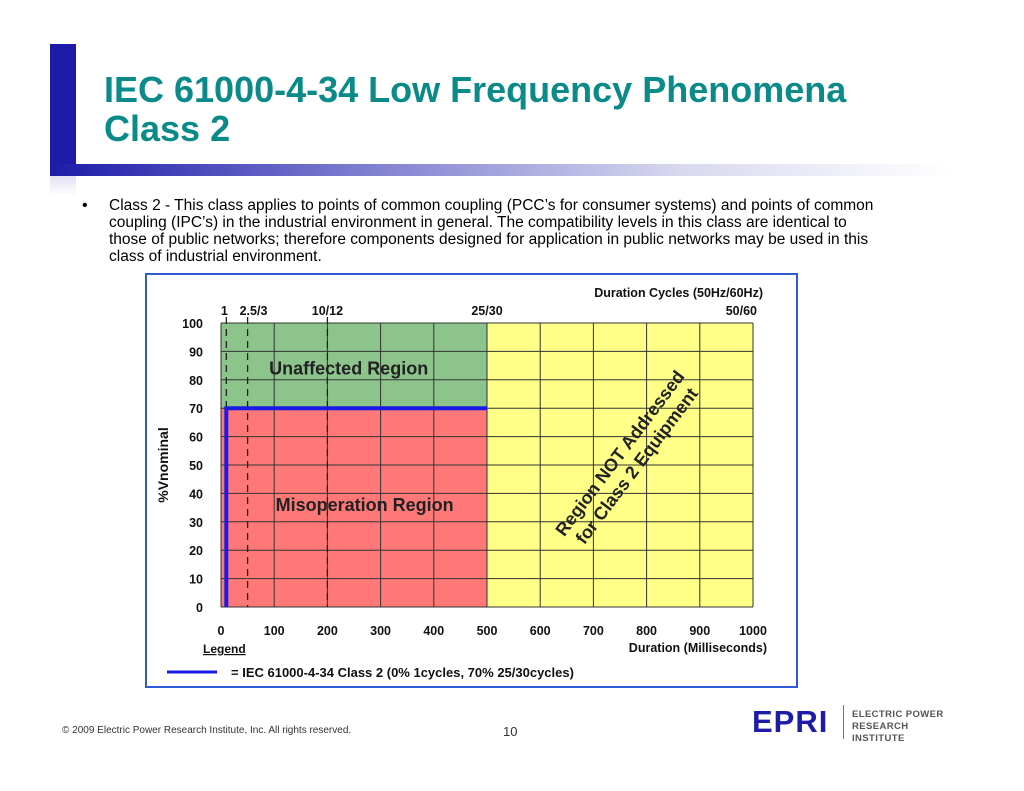 This screenshot has width=1024, height=791. Describe the element at coordinates (196, 494) in the screenshot. I see `y-tick-label-4: 40` at that location.